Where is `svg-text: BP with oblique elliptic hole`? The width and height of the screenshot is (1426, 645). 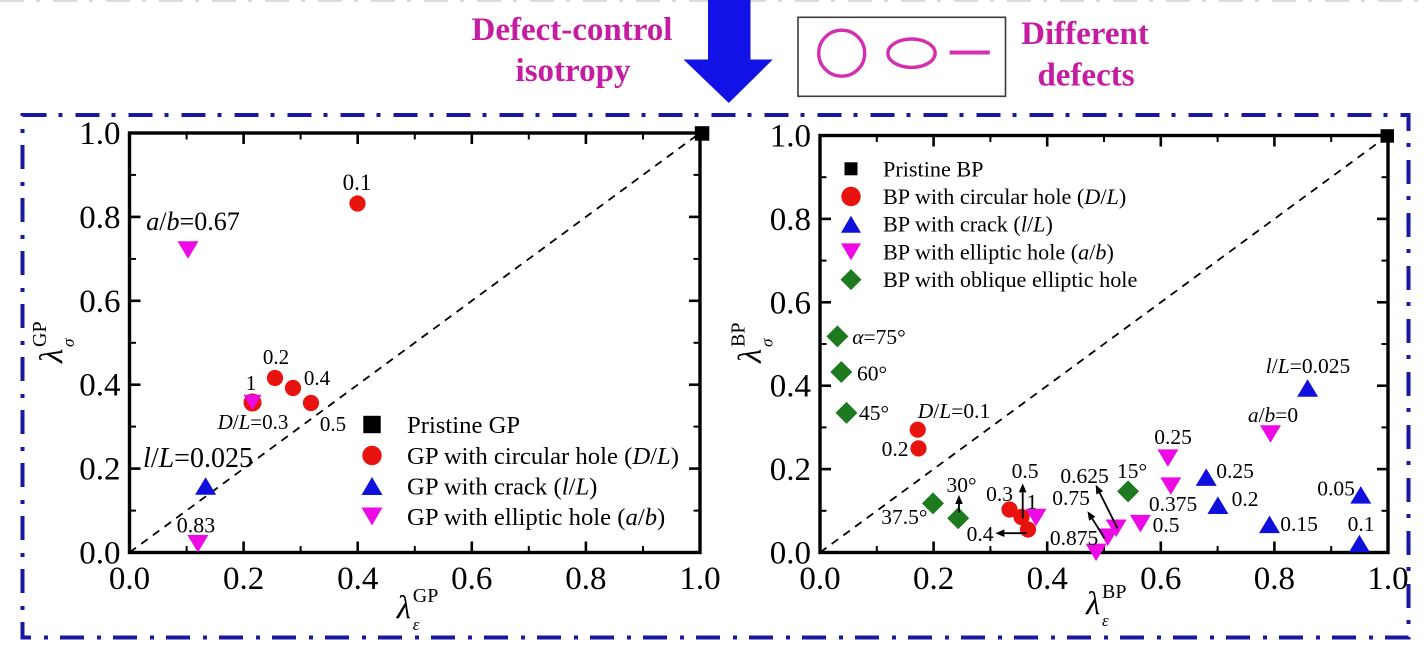 svg-text: BP with oblique elliptic hole is located at coordinates (1010, 279).